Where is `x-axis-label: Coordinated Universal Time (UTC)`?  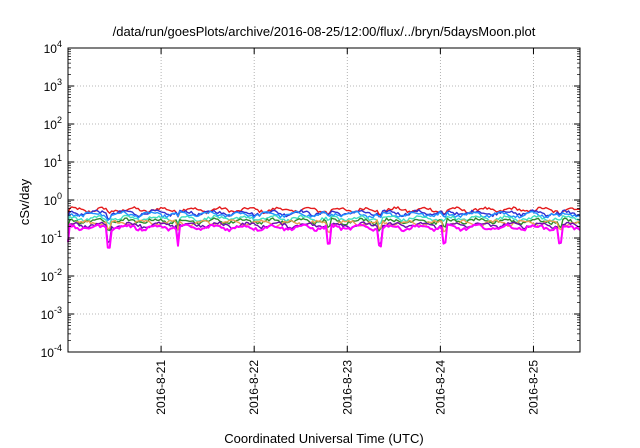 x-axis-label: Coordinated Universal Time (UTC) is located at coordinates (323, 438).